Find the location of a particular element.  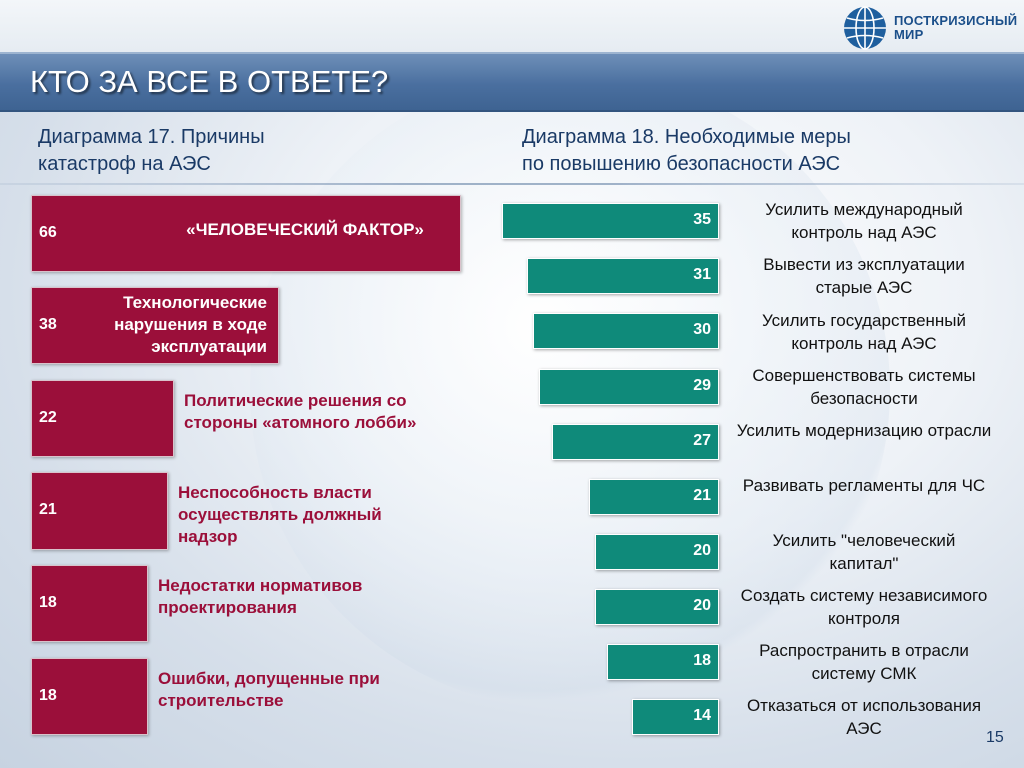

measure-value-label: 30 is located at coordinates (702, 329).